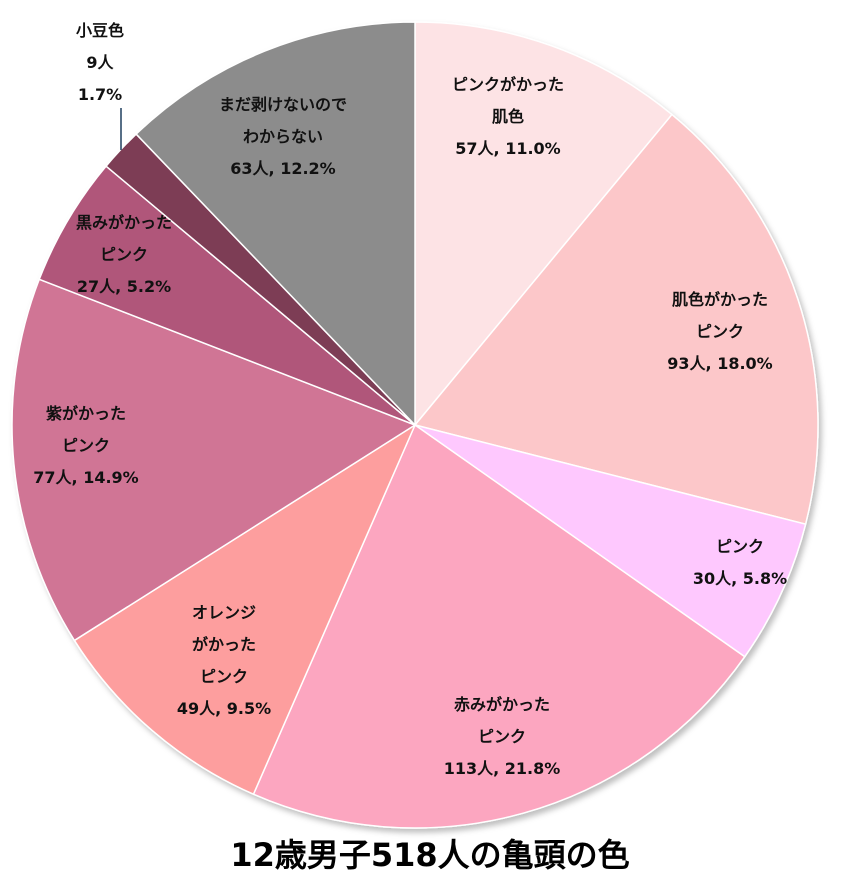 The image size is (843, 875). I want to click on slice-label-line: 77人, 14.9%, so click(85, 477).